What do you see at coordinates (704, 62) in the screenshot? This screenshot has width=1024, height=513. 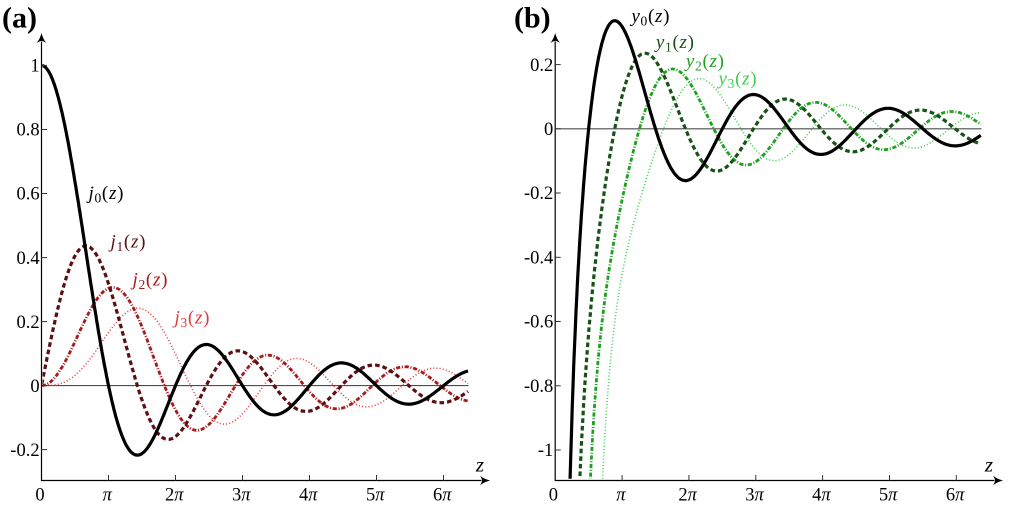 I see `svg-text: y2(z)` at bounding box center [704, 62].